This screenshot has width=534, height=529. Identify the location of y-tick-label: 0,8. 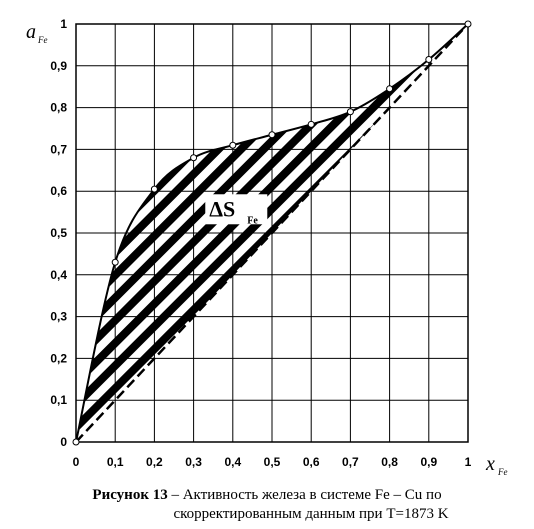
(58, 108).